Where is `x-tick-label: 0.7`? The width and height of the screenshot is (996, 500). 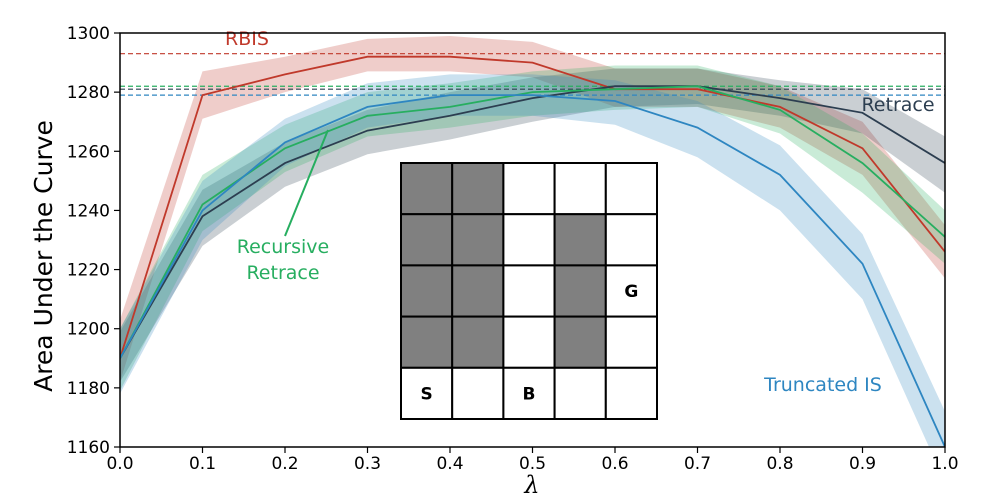
x-tick-label: 0.7 is located at coordinates (697, 464).